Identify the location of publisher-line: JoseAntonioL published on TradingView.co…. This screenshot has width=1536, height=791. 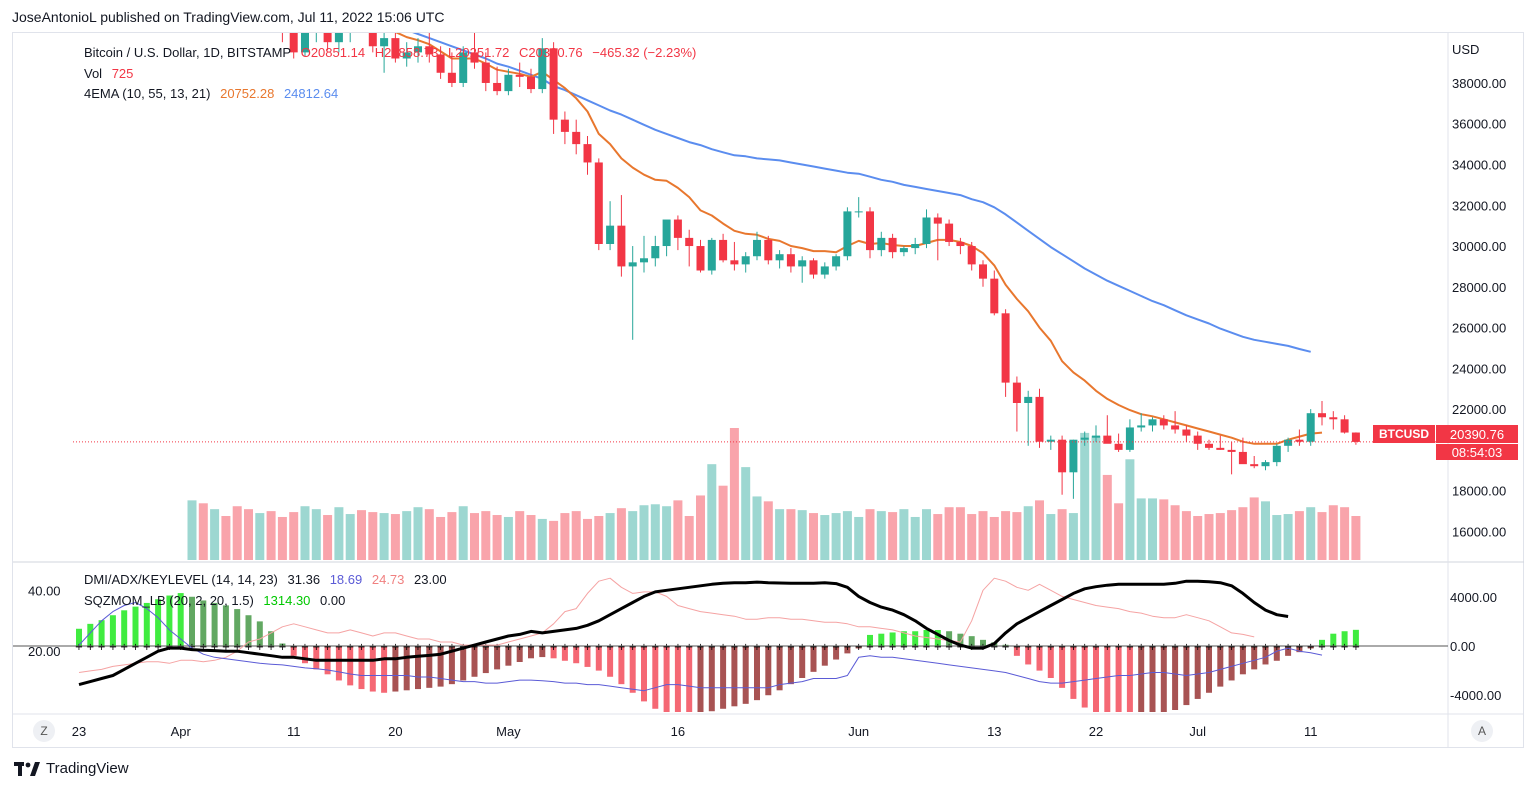
(228, 17).